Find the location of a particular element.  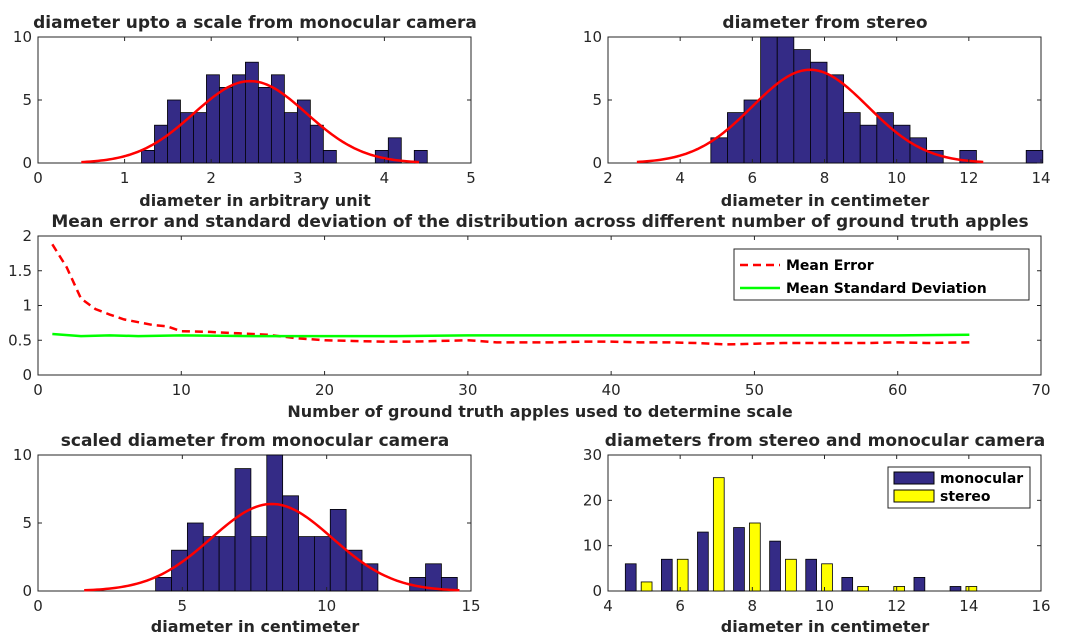

x-tick-label: 70 is located at coordinates (1040, 390).